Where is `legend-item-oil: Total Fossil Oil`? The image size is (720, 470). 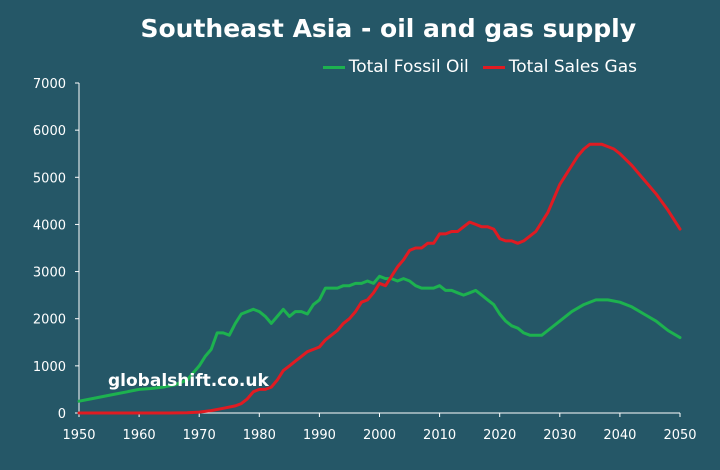 legend-item-oil: Total Fossil Oil is located at coordinates (395, 67).